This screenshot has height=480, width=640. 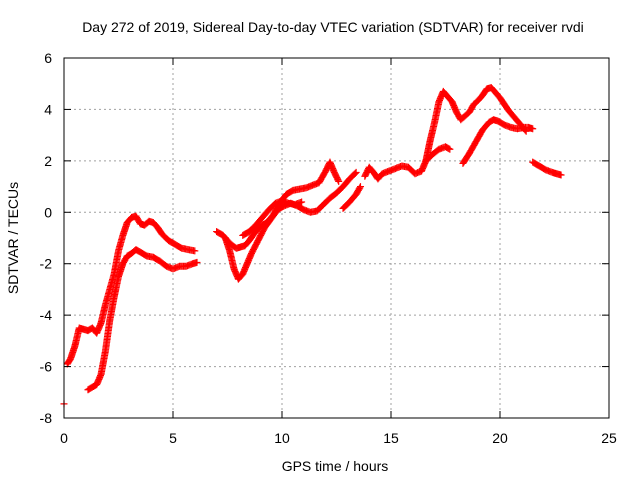 I want to click on x-tick-label: 15, so click(x=391, y=438).